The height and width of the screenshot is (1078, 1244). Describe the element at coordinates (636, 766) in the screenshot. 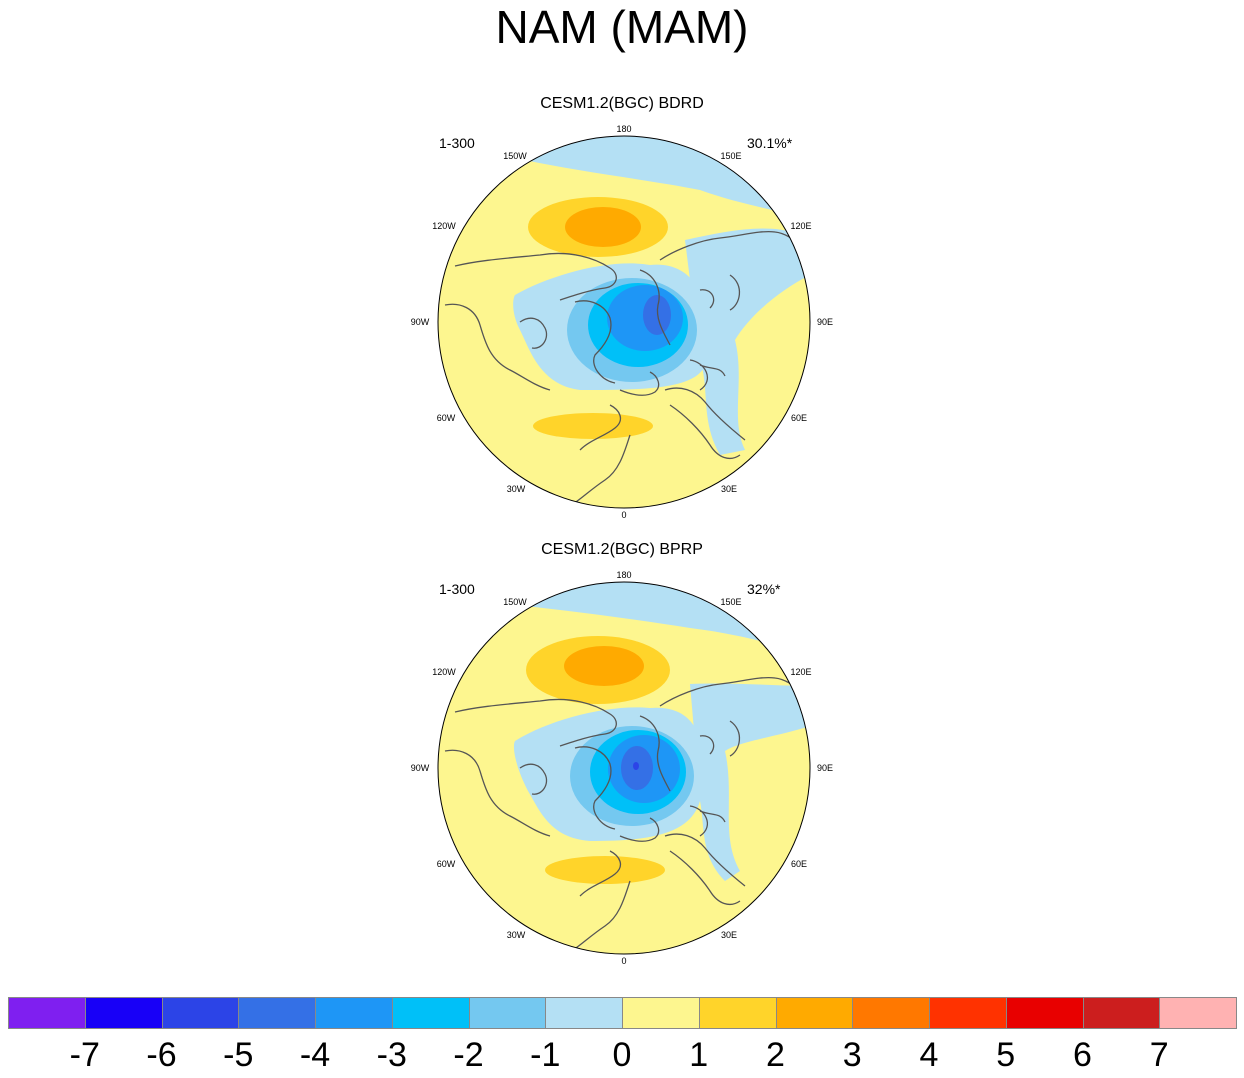

I see `arctic-negative-m6` at that location.